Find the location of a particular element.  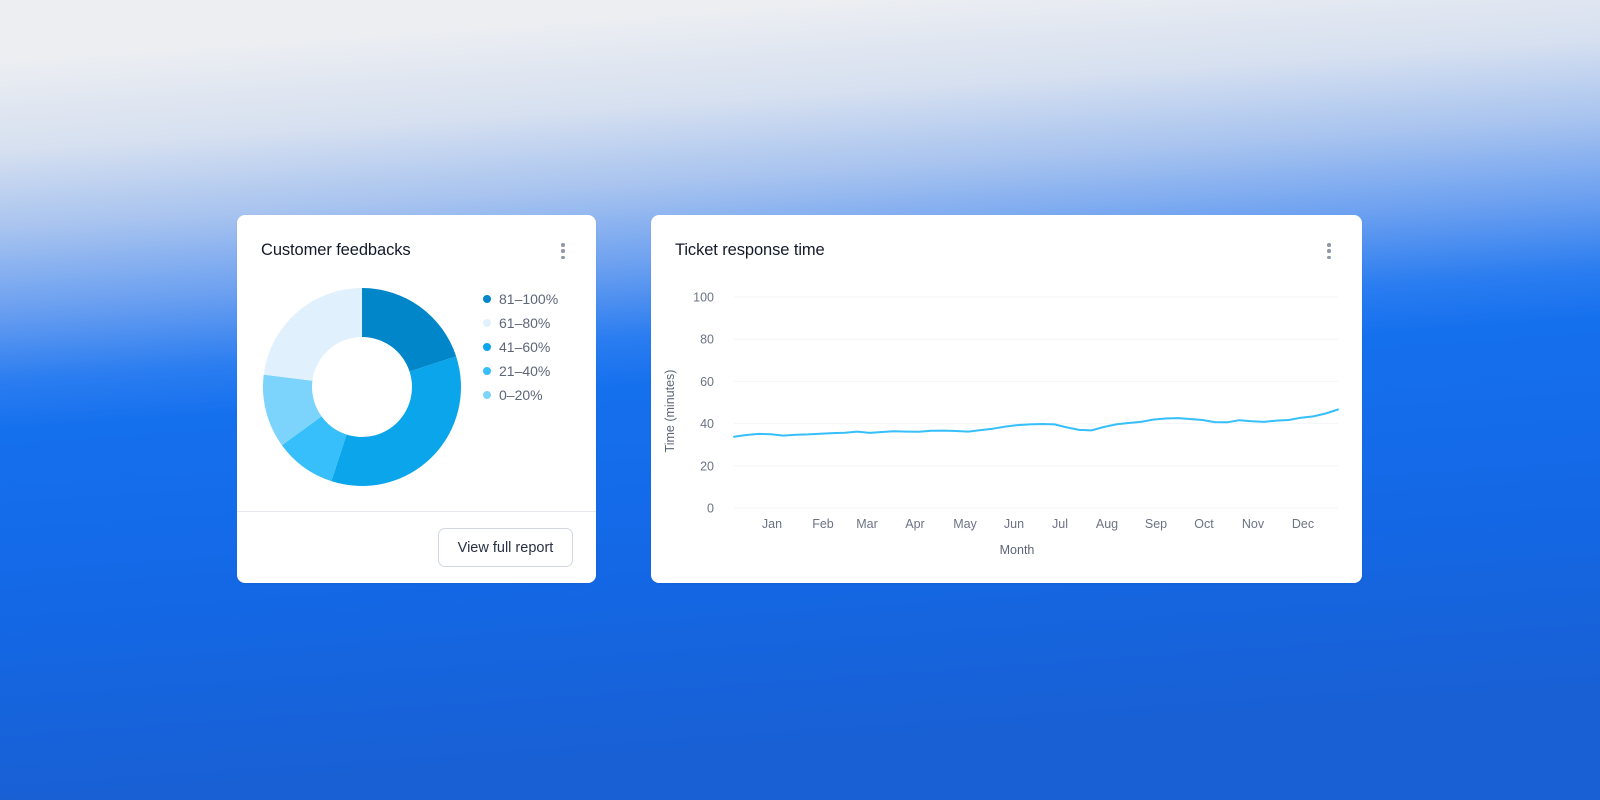

y-tick-label: 80 is located at coordinates (707, 340).